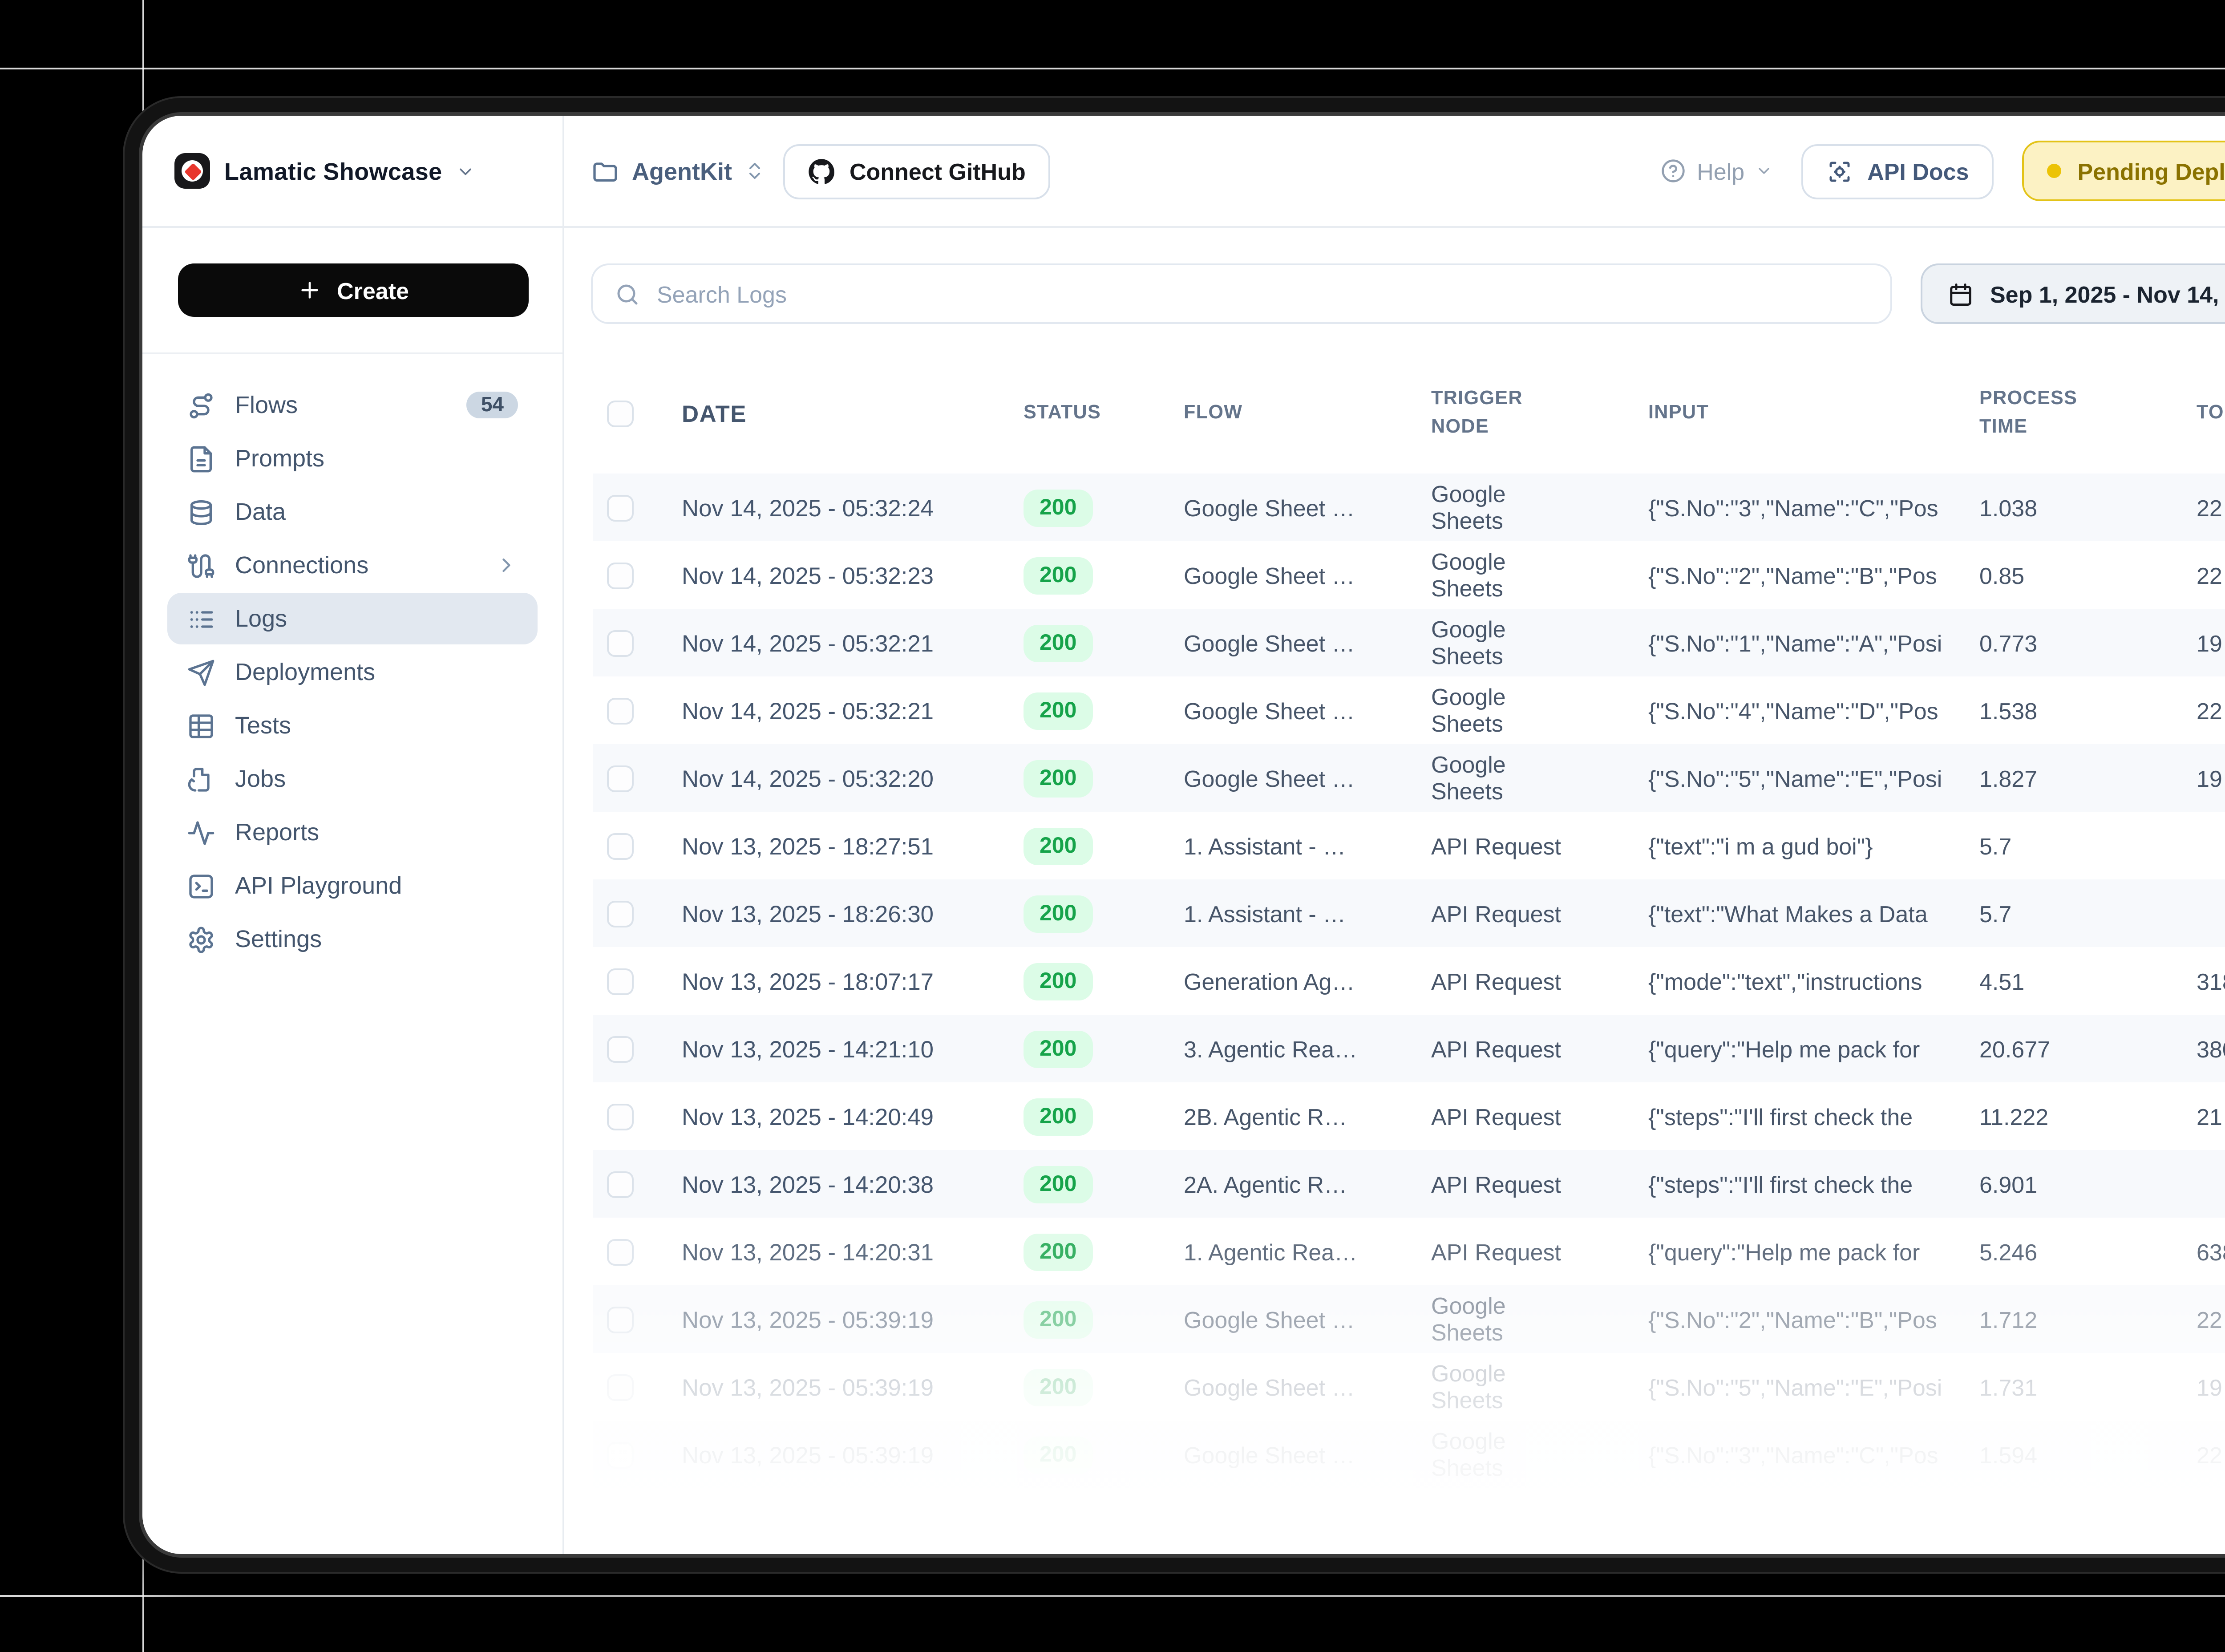  I want to click on help-menu: Help, so click(1717, 171).